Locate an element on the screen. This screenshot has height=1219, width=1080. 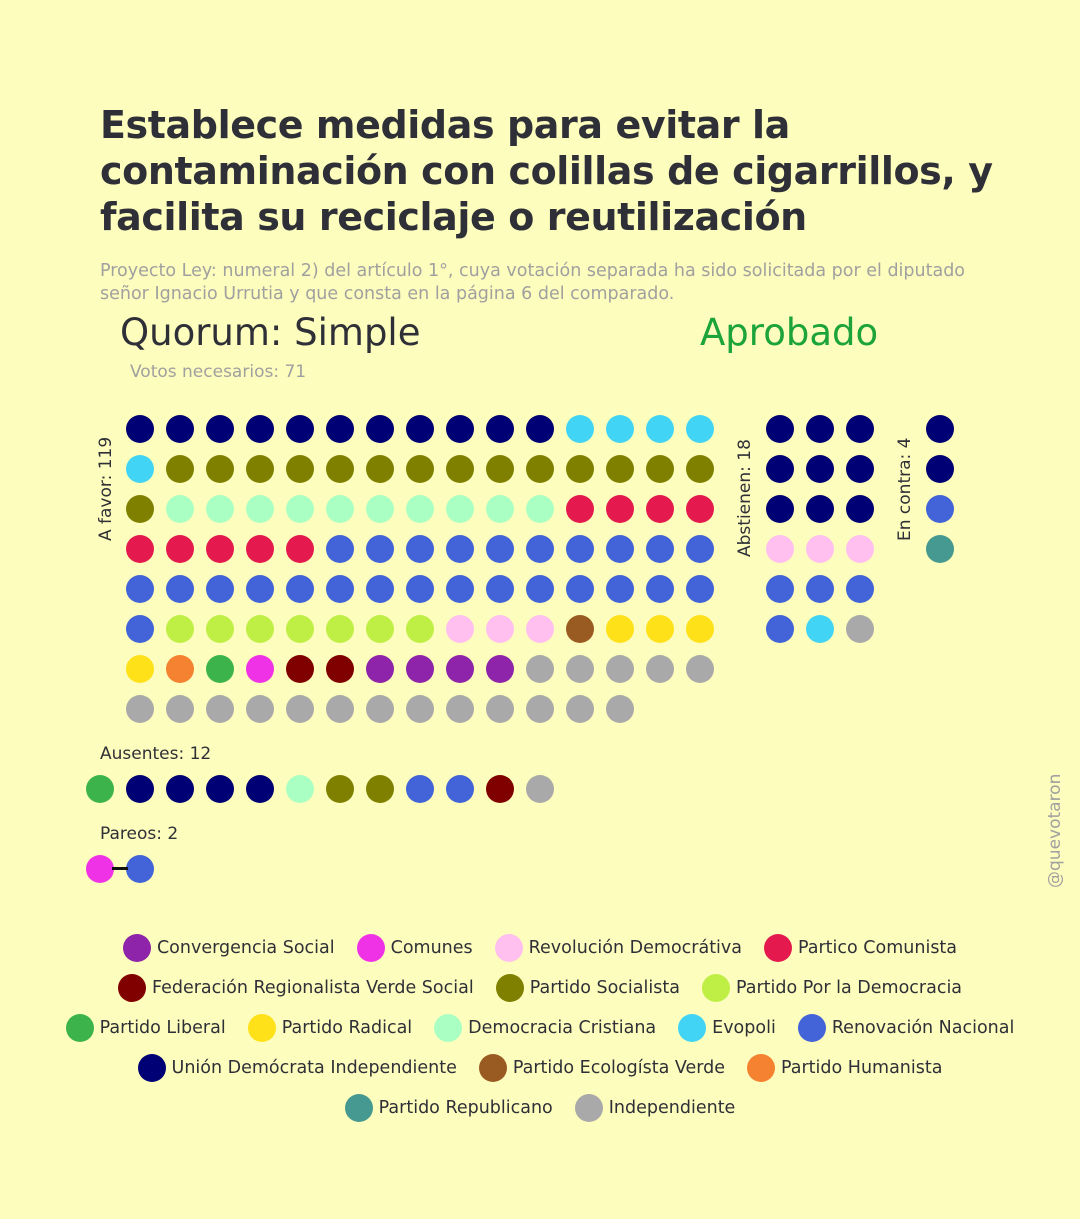
pareo-connector is located at coordinates (120, 868).